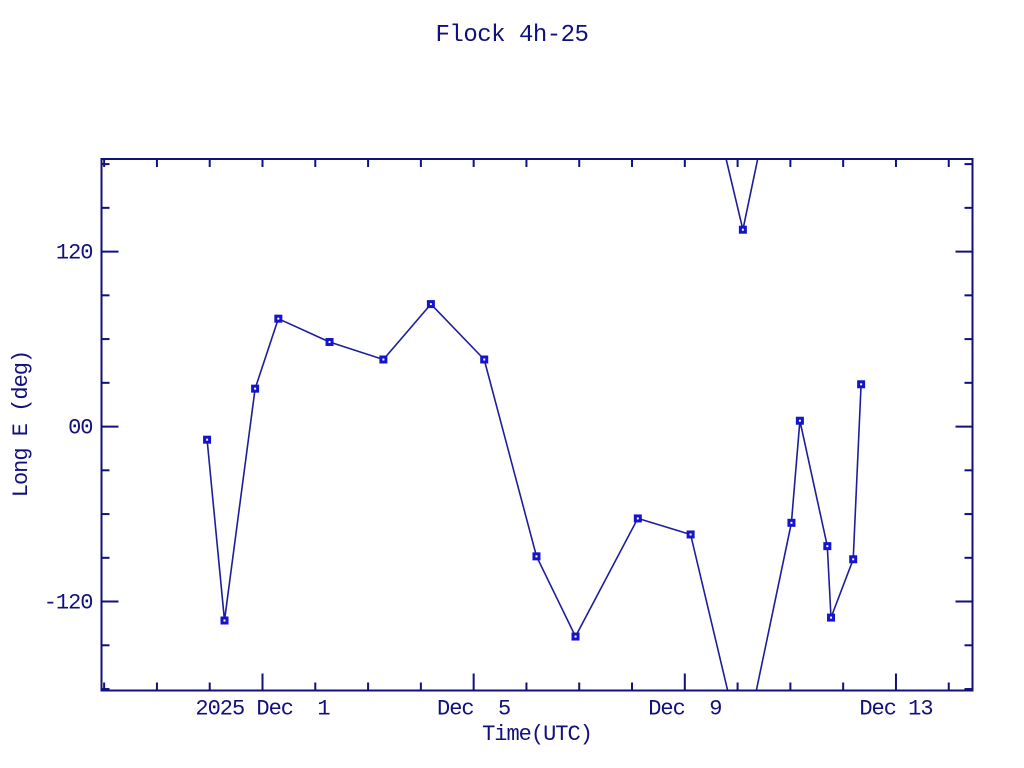 The height and width of the screenshot is (768, 1024). I want to click on x-axis-label: Time(UTC), so click(537, 734).